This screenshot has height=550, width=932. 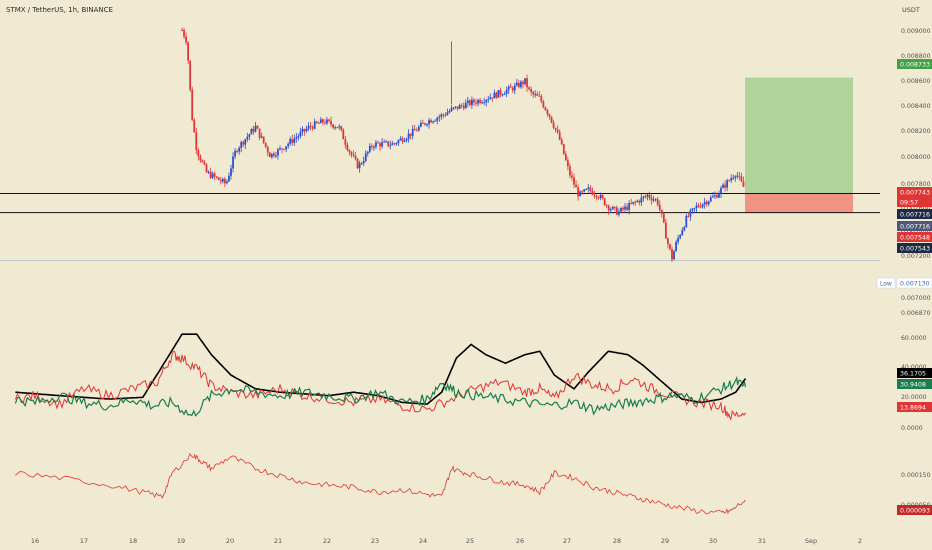 What do you see at coordinates (423, 541) in the screenshot?
I see `time-tick-label: 24` at bounding box center [423, 541].